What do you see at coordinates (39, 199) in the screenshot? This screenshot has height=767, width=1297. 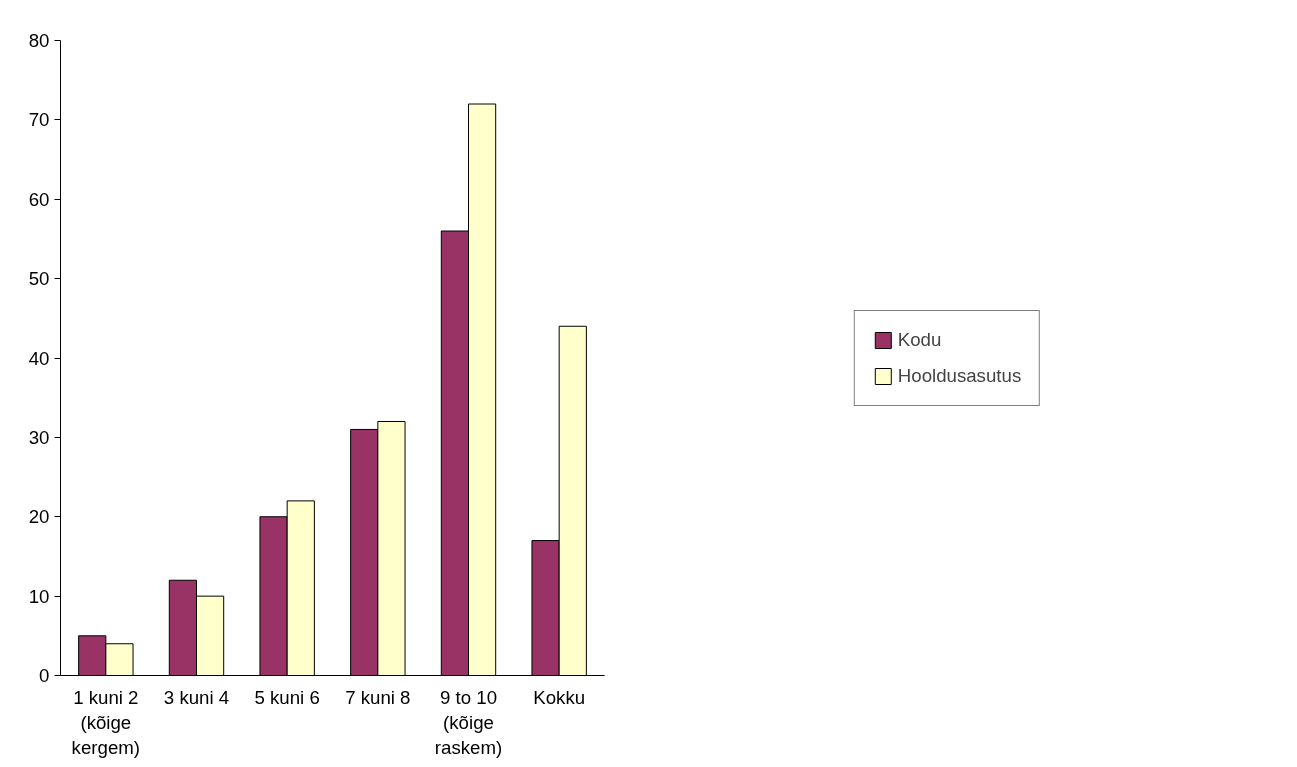 I see `y-tick-label: 60` at bounding box center [39, 199].